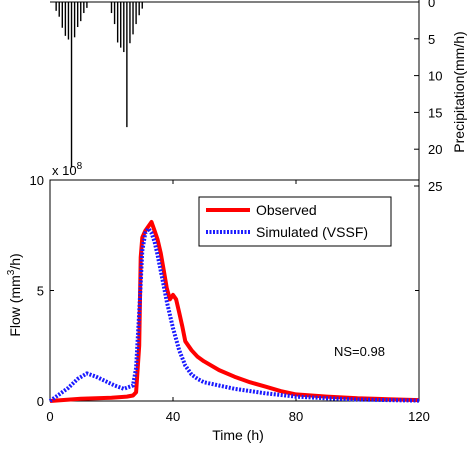 The image size is (474, 456). What do you see at coordinates (435, 76) in the screenshot?
I see `precip-y-tick-label: 10` at bounding box center [435, 76].